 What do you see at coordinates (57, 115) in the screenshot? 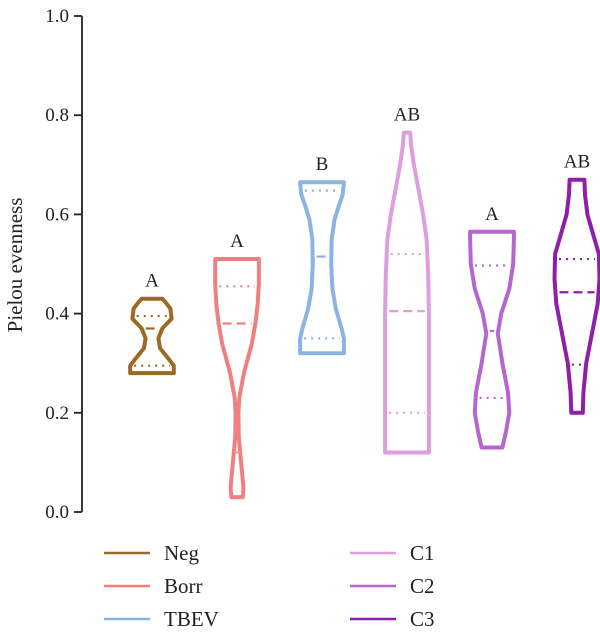
I see `y-tick-label: 0.8` at bounding box center [57, 115].